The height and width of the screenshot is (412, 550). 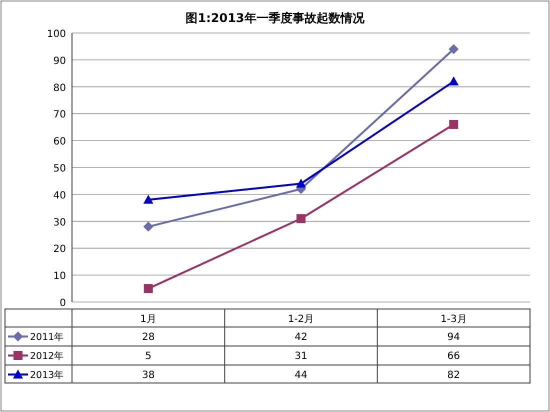 What do you see at coordinates (47, 375) in the screenshot?
I see `legend-label: 2013年` at bounding box center [47, 375].